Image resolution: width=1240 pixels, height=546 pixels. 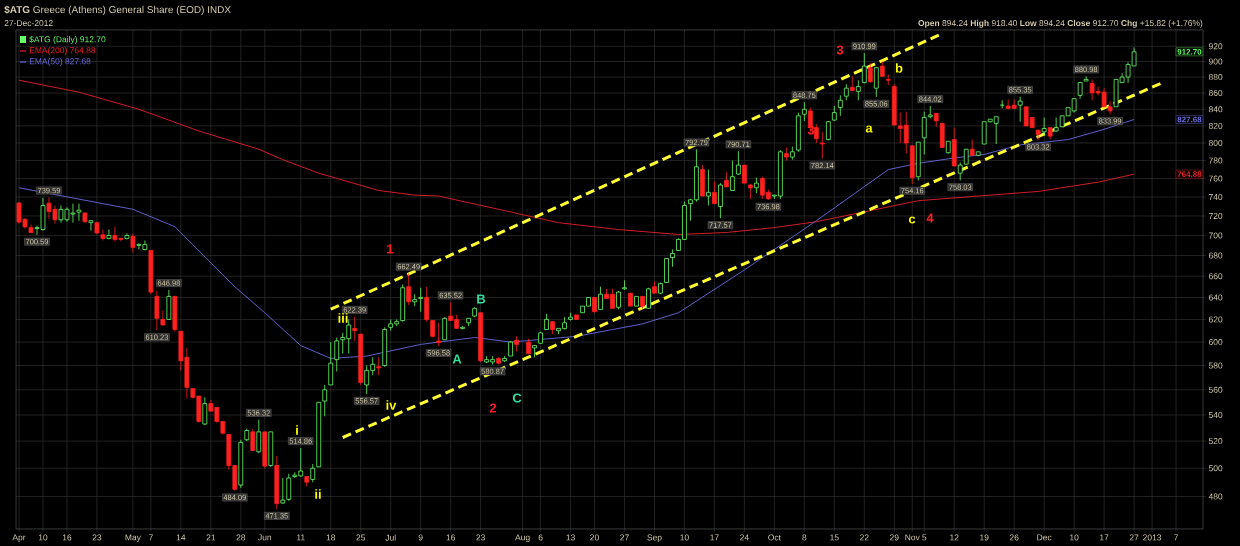 I want to click on annotation: 1, so click(x=390, y=249).